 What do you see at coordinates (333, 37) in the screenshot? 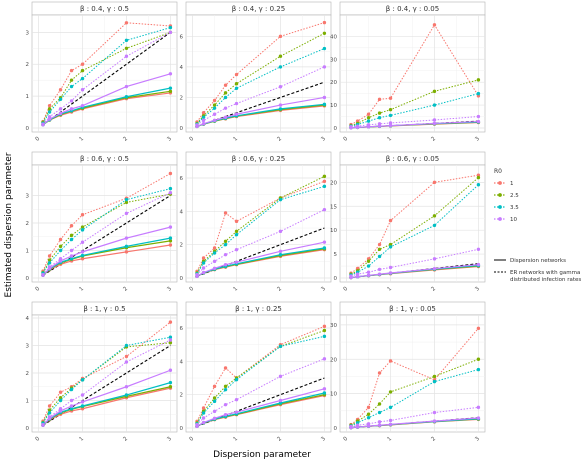
I see `y-tick-label: 40` at bounding box center [333, 37].